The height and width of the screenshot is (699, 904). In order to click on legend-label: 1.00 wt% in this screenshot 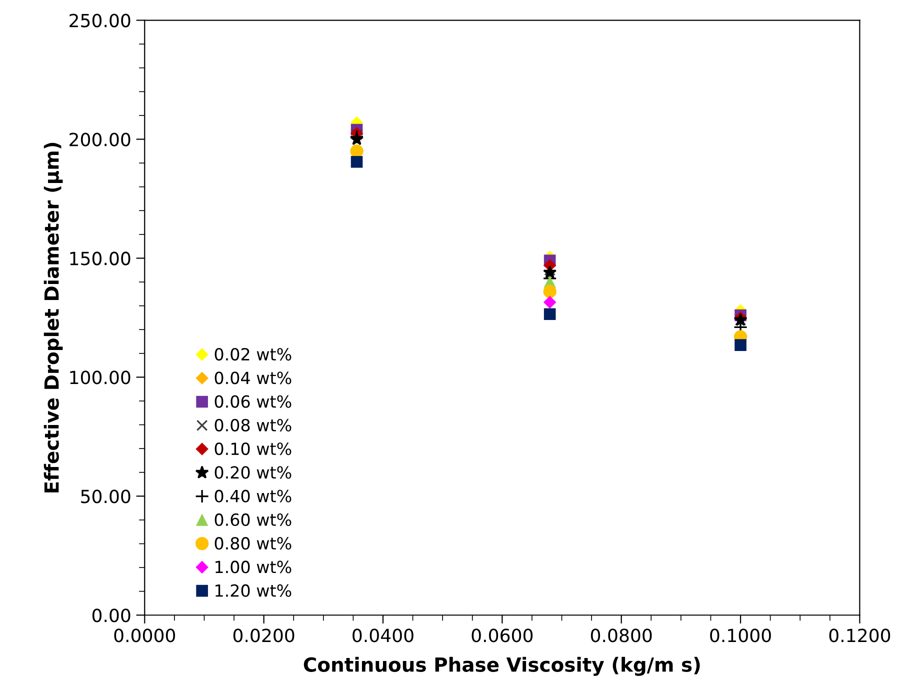, I will do `click(254, 567)`.